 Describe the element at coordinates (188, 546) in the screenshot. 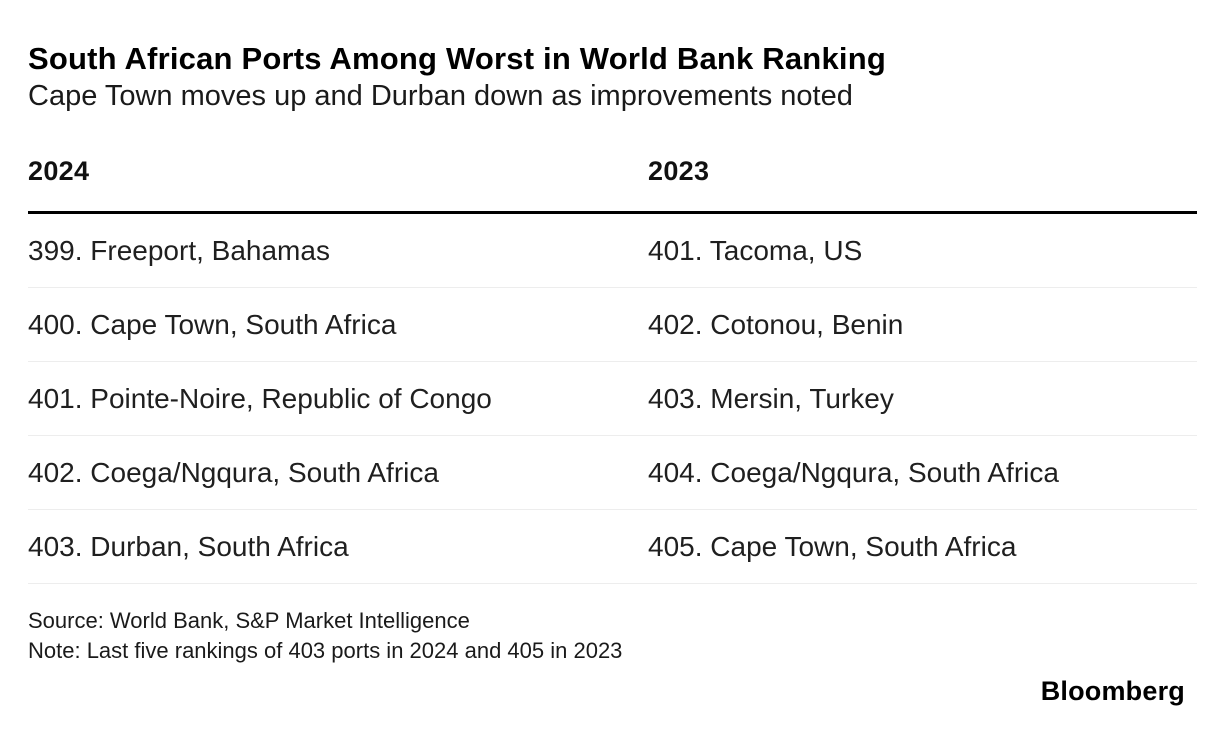

I see `rank-2024: 403. Durban, South Africa` at that location.